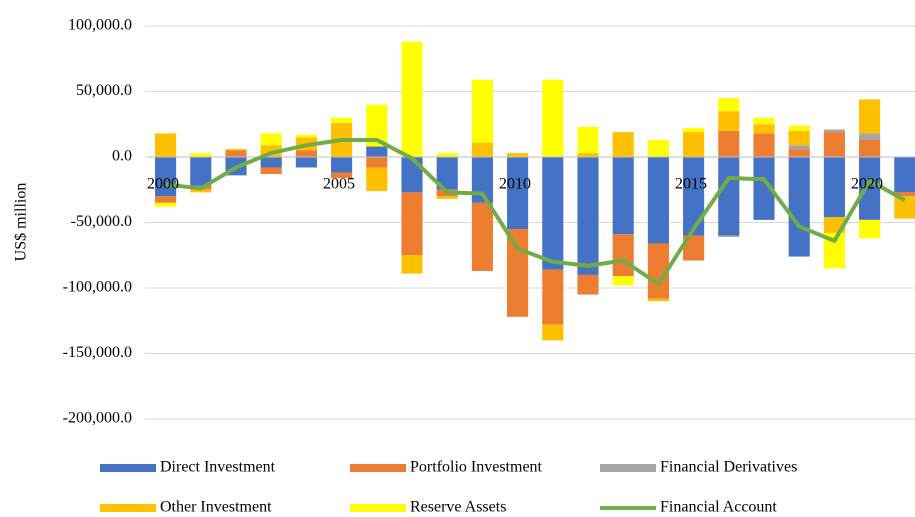  What do you see at coordinates (100, 25) in the screenshot?
I see `y-tick-label: 100,000.0` at bounding box center [100, 25].